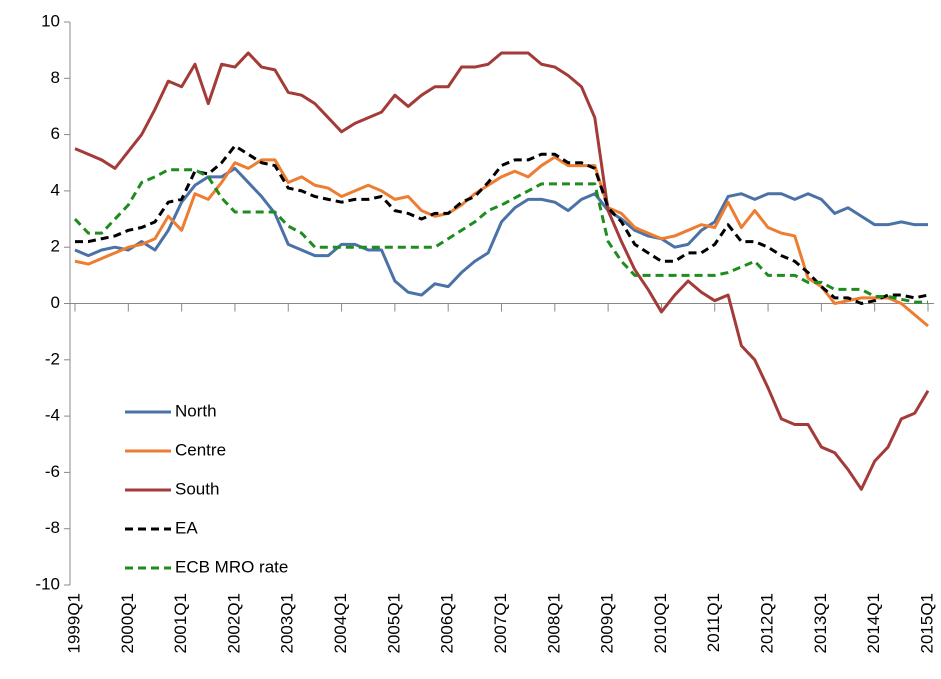  Describe the element at coordinates (186, 527) in the screenshot. I see `legend-label: EA` at that location.